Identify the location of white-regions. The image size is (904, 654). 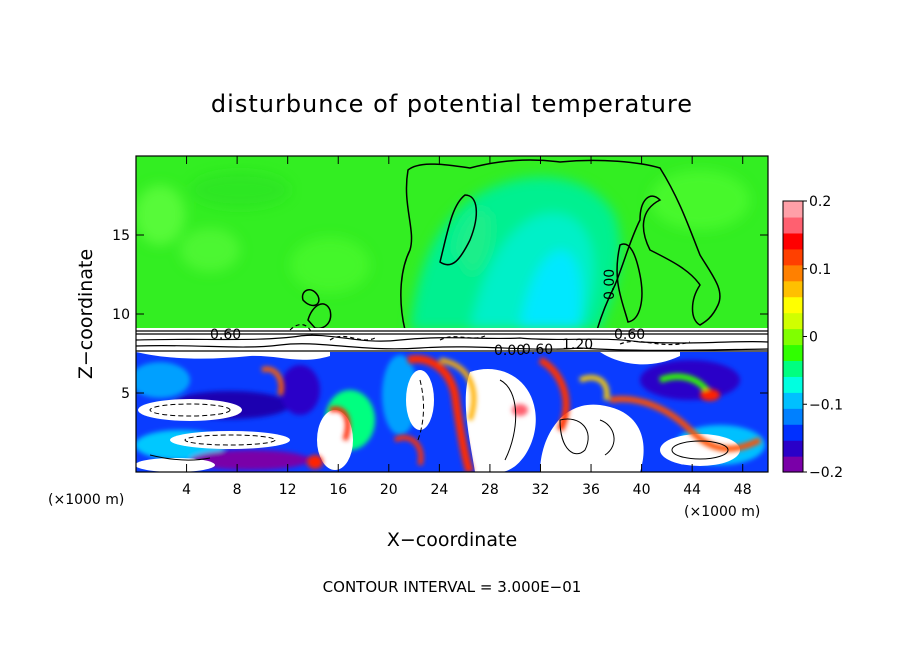
(438, 412).